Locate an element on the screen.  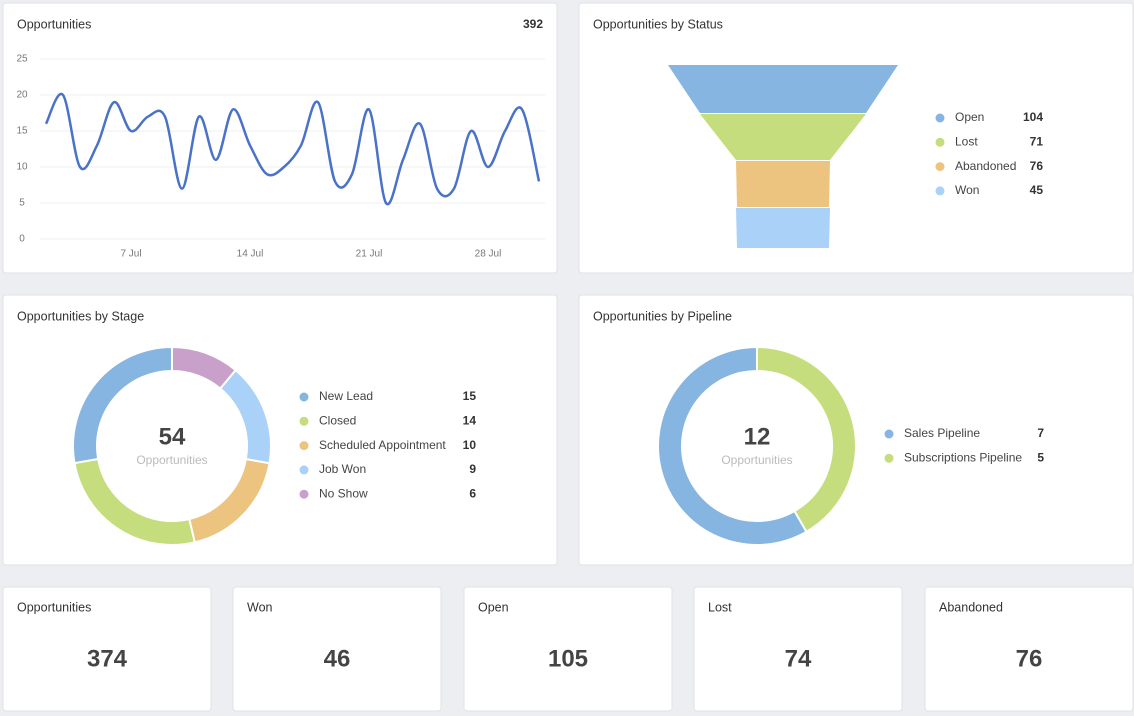
legend-label: Subscriptions Pipeline is located at coordinates (963, 457).